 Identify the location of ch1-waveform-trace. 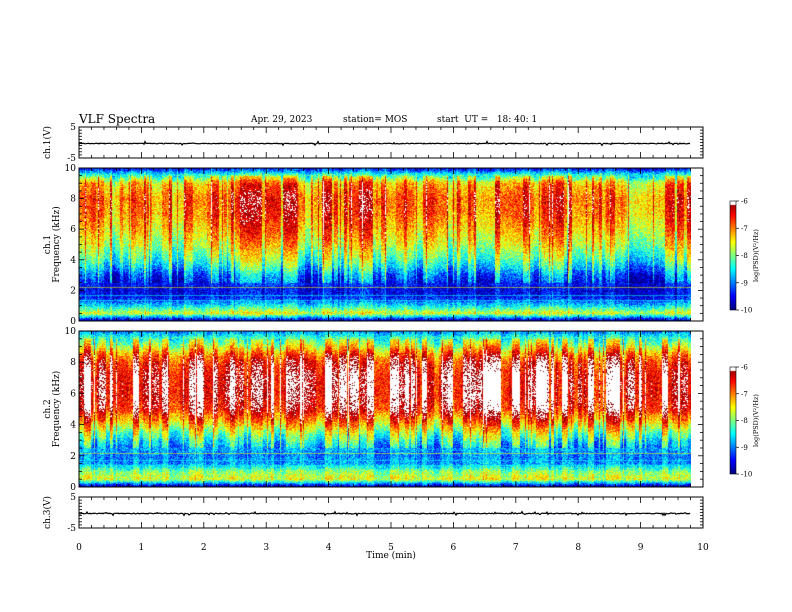
(384, 143).